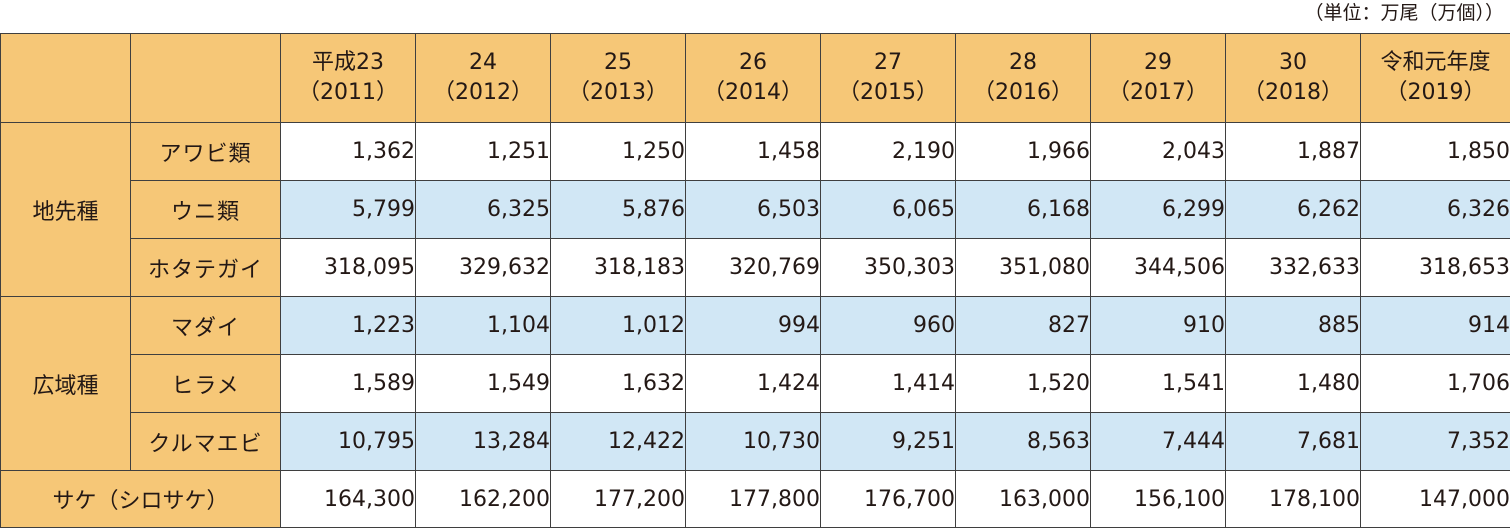 The image size is (1510, 532). What do you see at coordinates (1404, 13) in the screenshot?
I see `unit-note: （単位：万尾（万個））` at bounding box center [1404, 13].